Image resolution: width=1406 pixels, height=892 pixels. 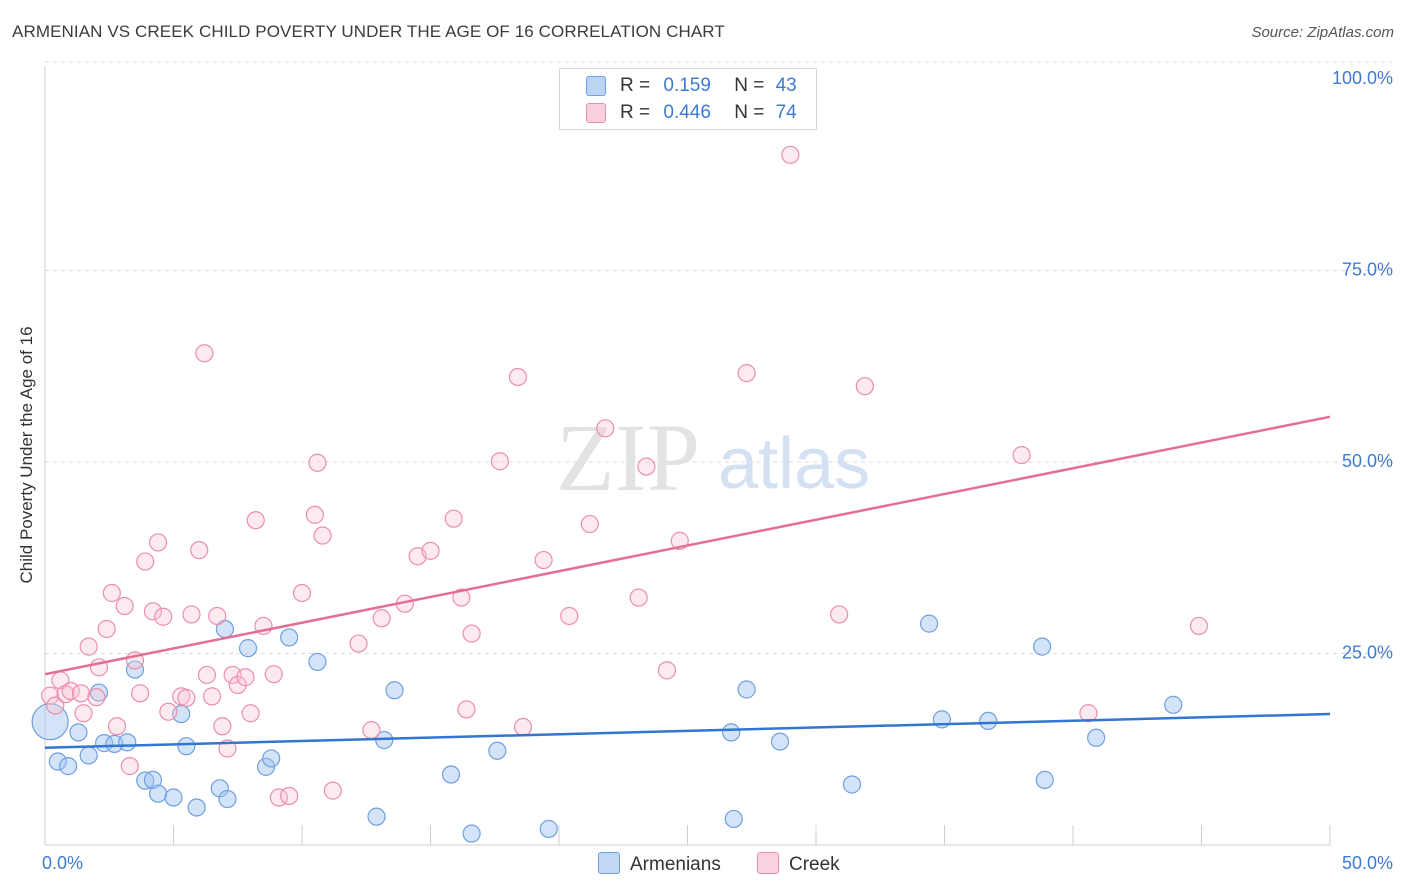 I want to click on y-tick-label: 25.0%, so click(x=1367, y=653).